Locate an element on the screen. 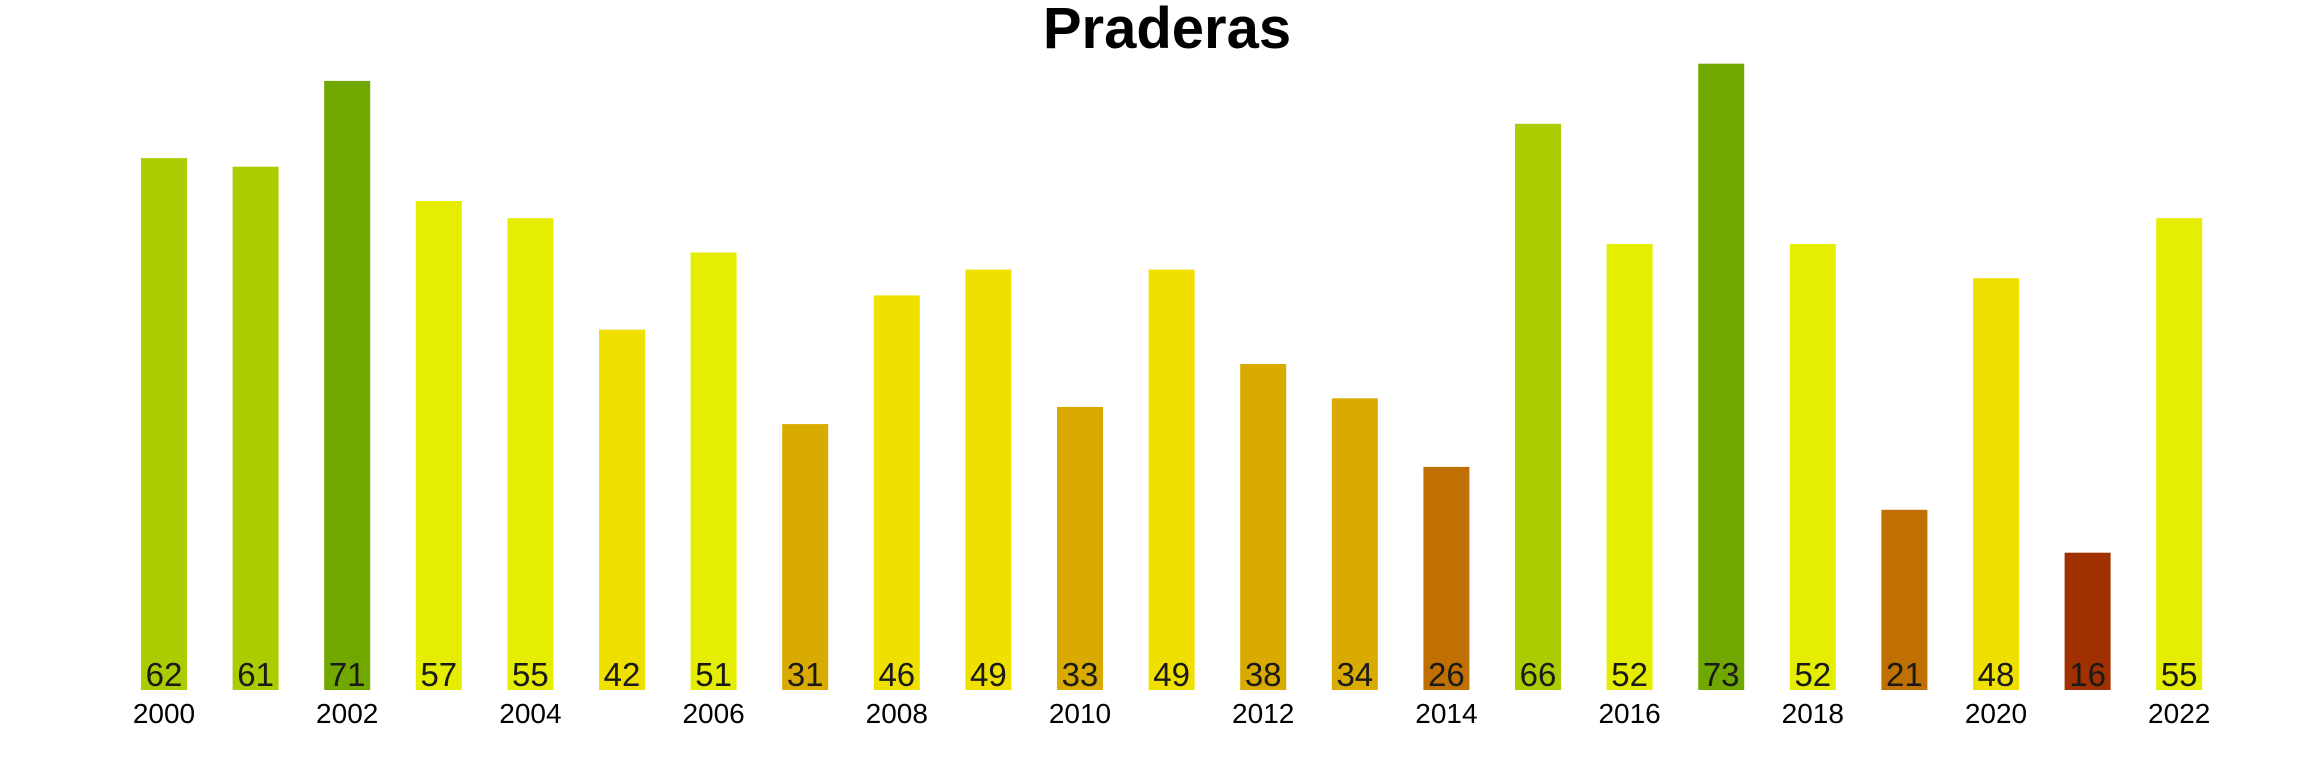 Image resolution: width=2304 pixels, height=768 pixels. bar-2022 is located at coordinates (2179, 454).